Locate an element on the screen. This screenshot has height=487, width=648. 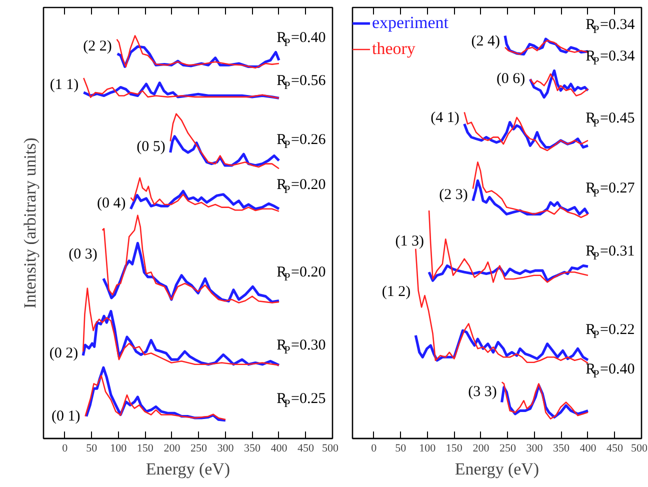
legend-label: theory is located at coordinates (394, 49).